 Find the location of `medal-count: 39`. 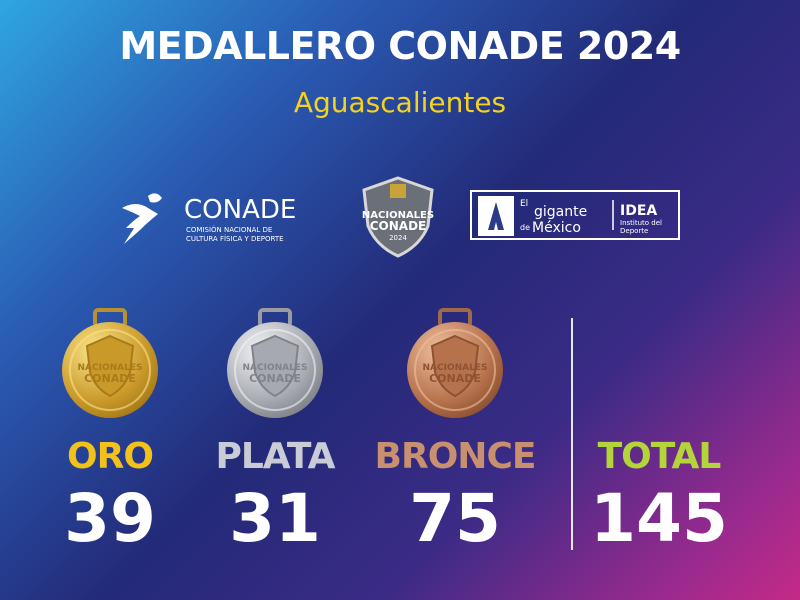

medal-count: 39 is located at coordinates (110, 518).